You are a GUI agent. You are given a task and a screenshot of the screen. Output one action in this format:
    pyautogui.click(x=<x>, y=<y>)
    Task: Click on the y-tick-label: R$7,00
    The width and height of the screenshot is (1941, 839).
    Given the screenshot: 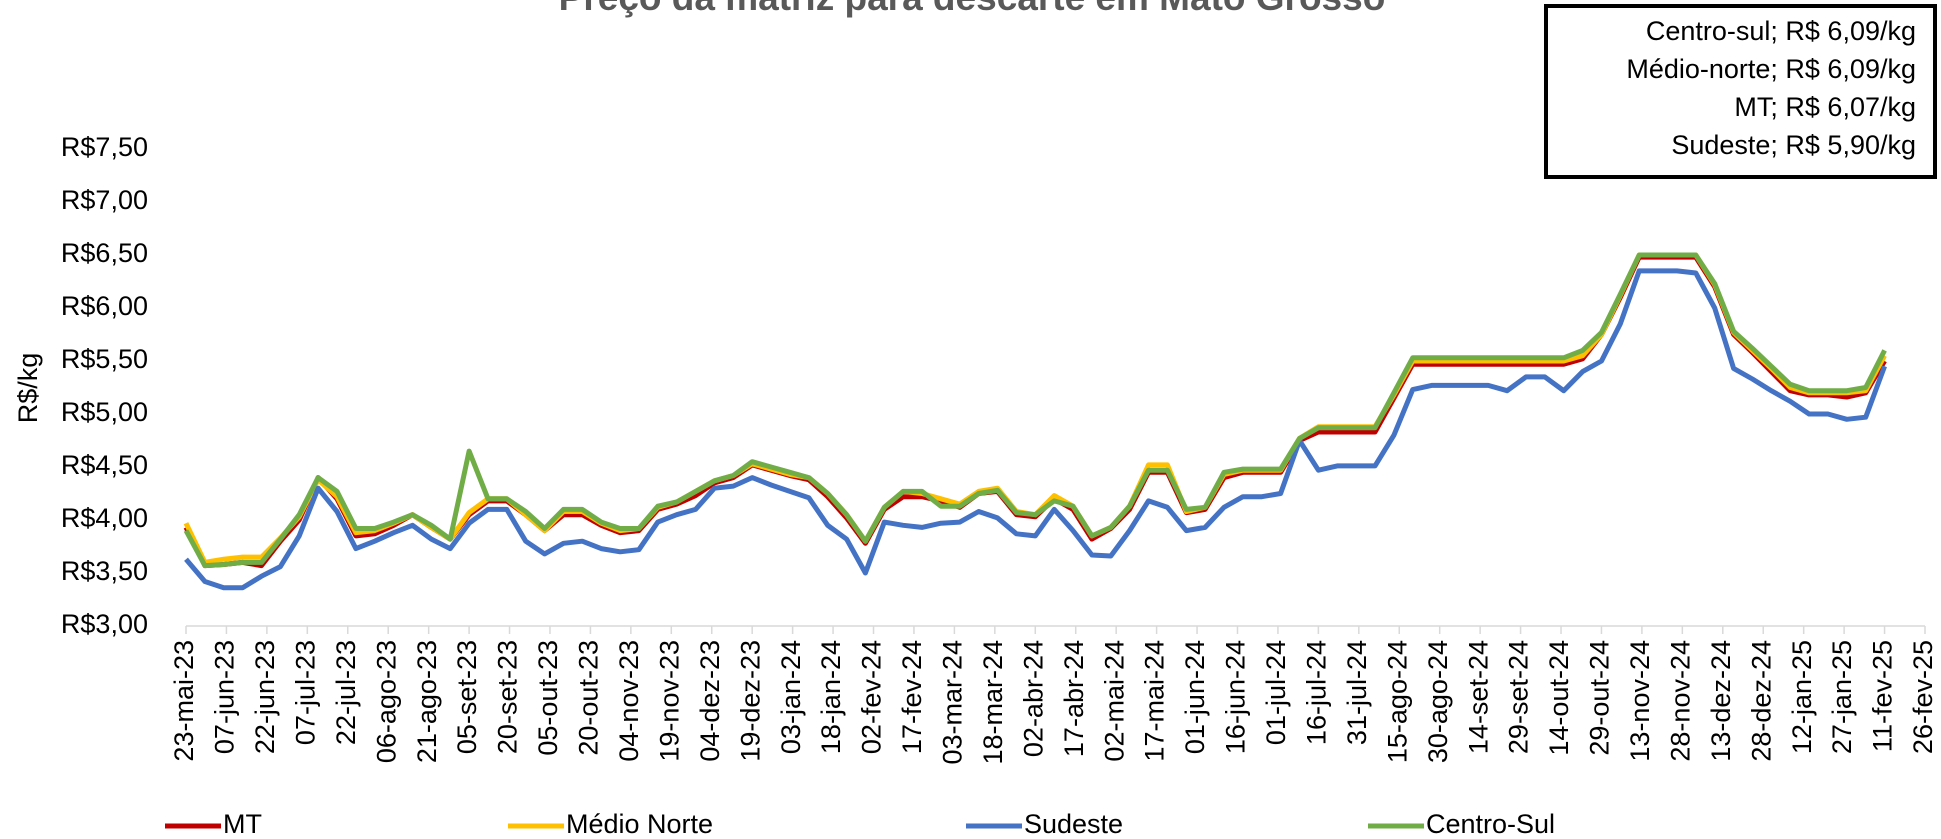 What is the action you would take?
    pyautogui.click(x=104, y=200)
    